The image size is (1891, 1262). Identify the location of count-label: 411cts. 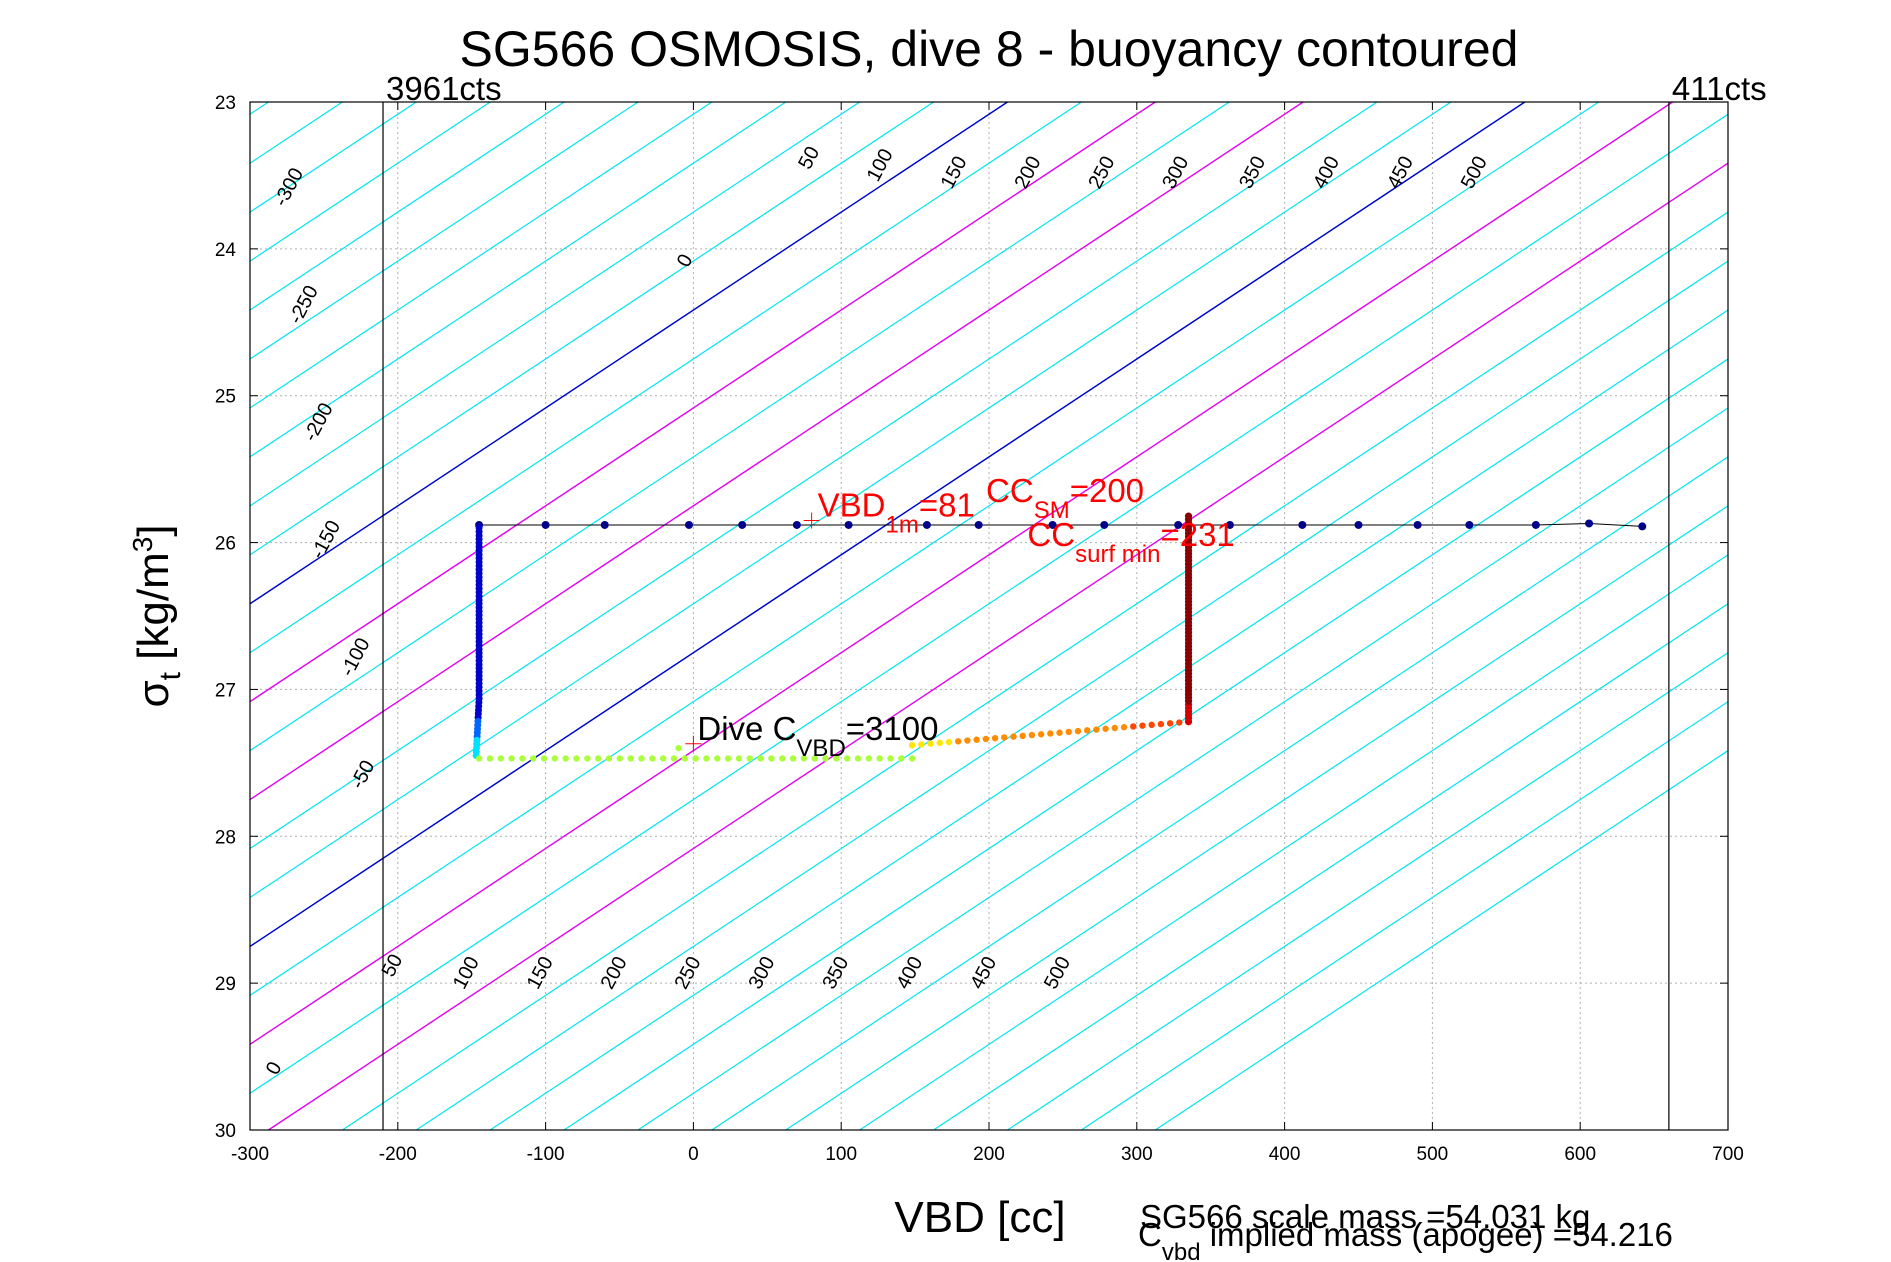
(1719, 88).